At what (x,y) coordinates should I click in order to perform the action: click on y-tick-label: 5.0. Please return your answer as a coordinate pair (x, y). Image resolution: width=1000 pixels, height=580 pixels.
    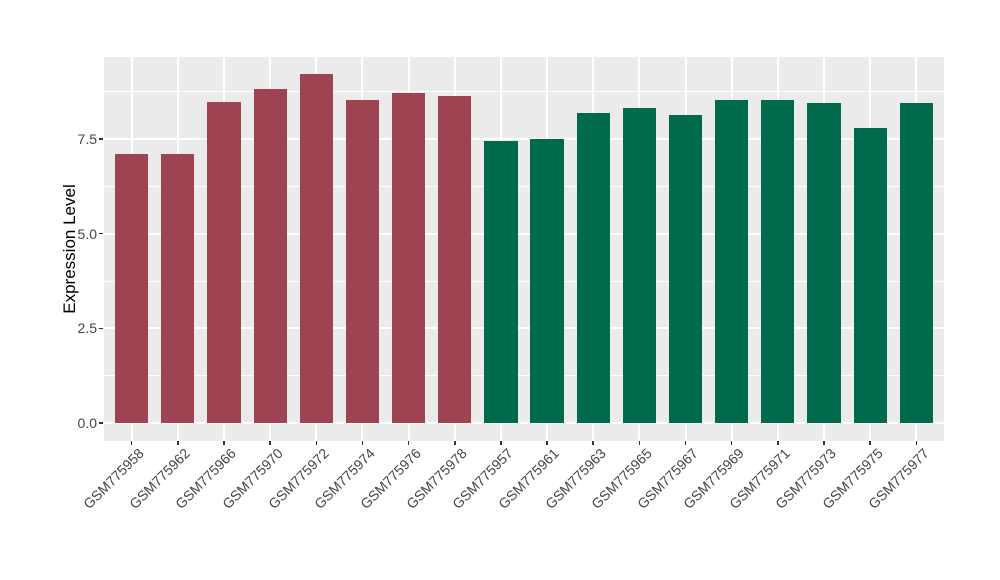
    Looking at the image, I should click on (87, 233).